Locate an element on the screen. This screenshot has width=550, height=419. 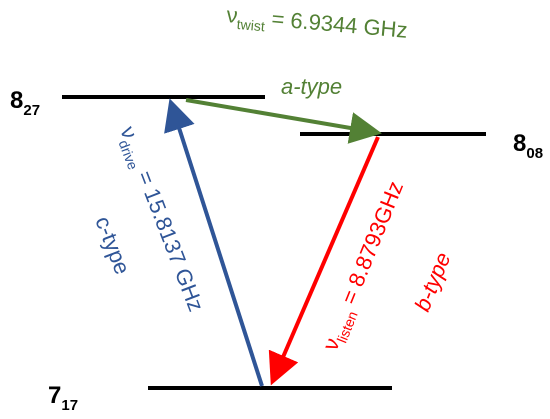
level-number: 7 is located at coordinates (54, 395).